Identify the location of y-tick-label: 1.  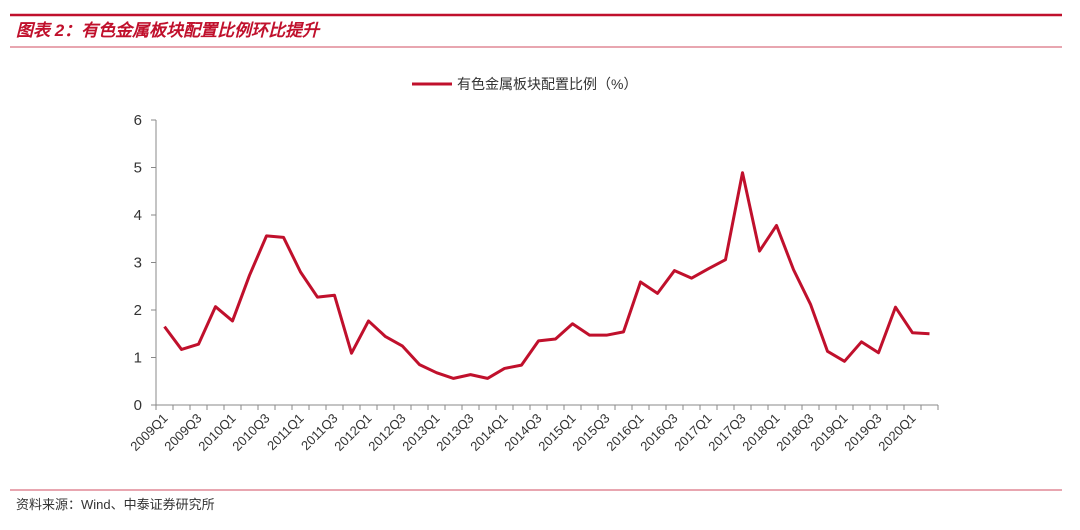
(138, 358).